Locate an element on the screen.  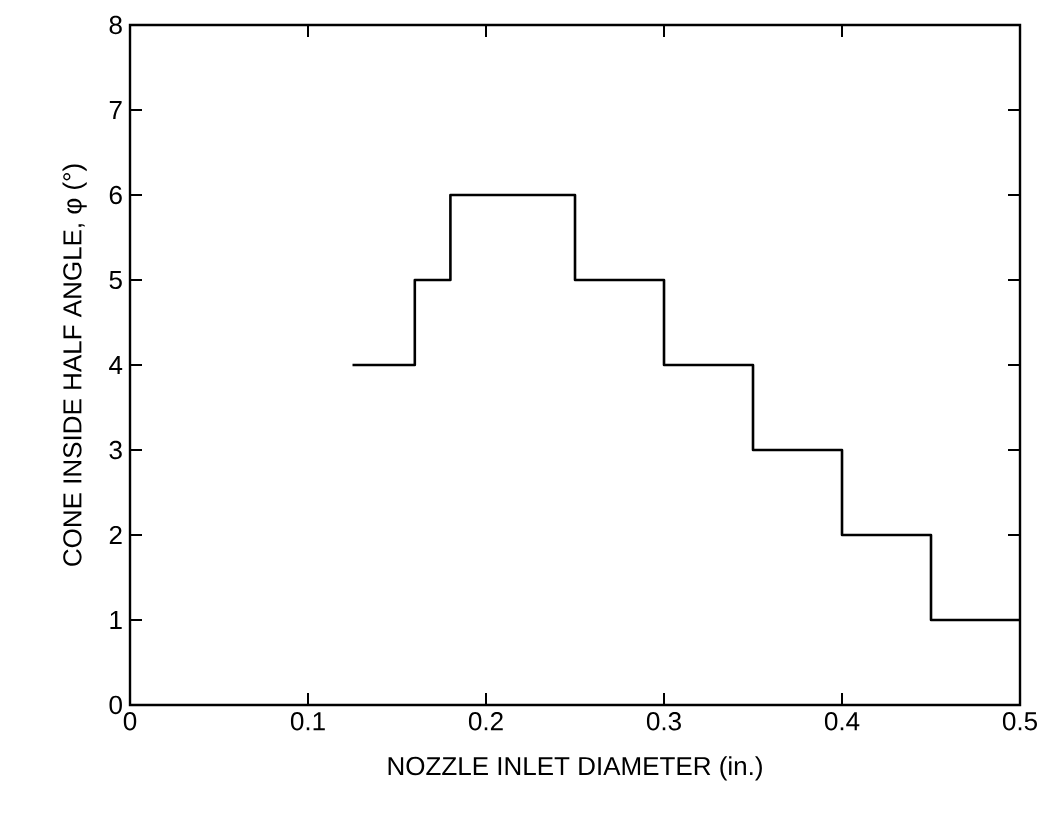
x-tick-label: 0.4 is located at coordinates (842, 721).